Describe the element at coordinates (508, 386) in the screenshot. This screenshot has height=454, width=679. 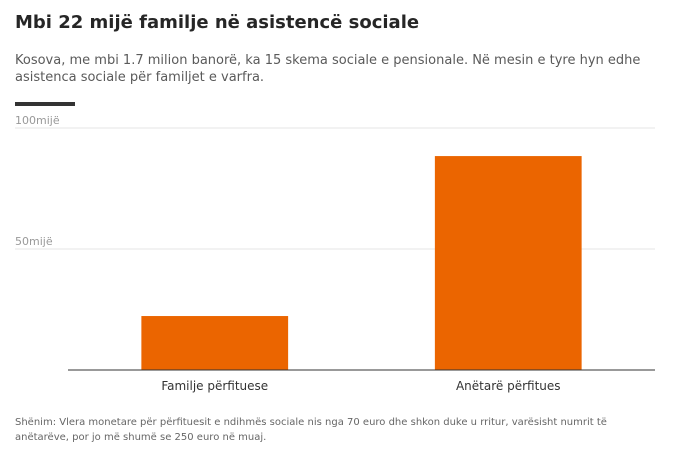
I see `x-tick-label-1: Anëtarë përfitues` at that location.